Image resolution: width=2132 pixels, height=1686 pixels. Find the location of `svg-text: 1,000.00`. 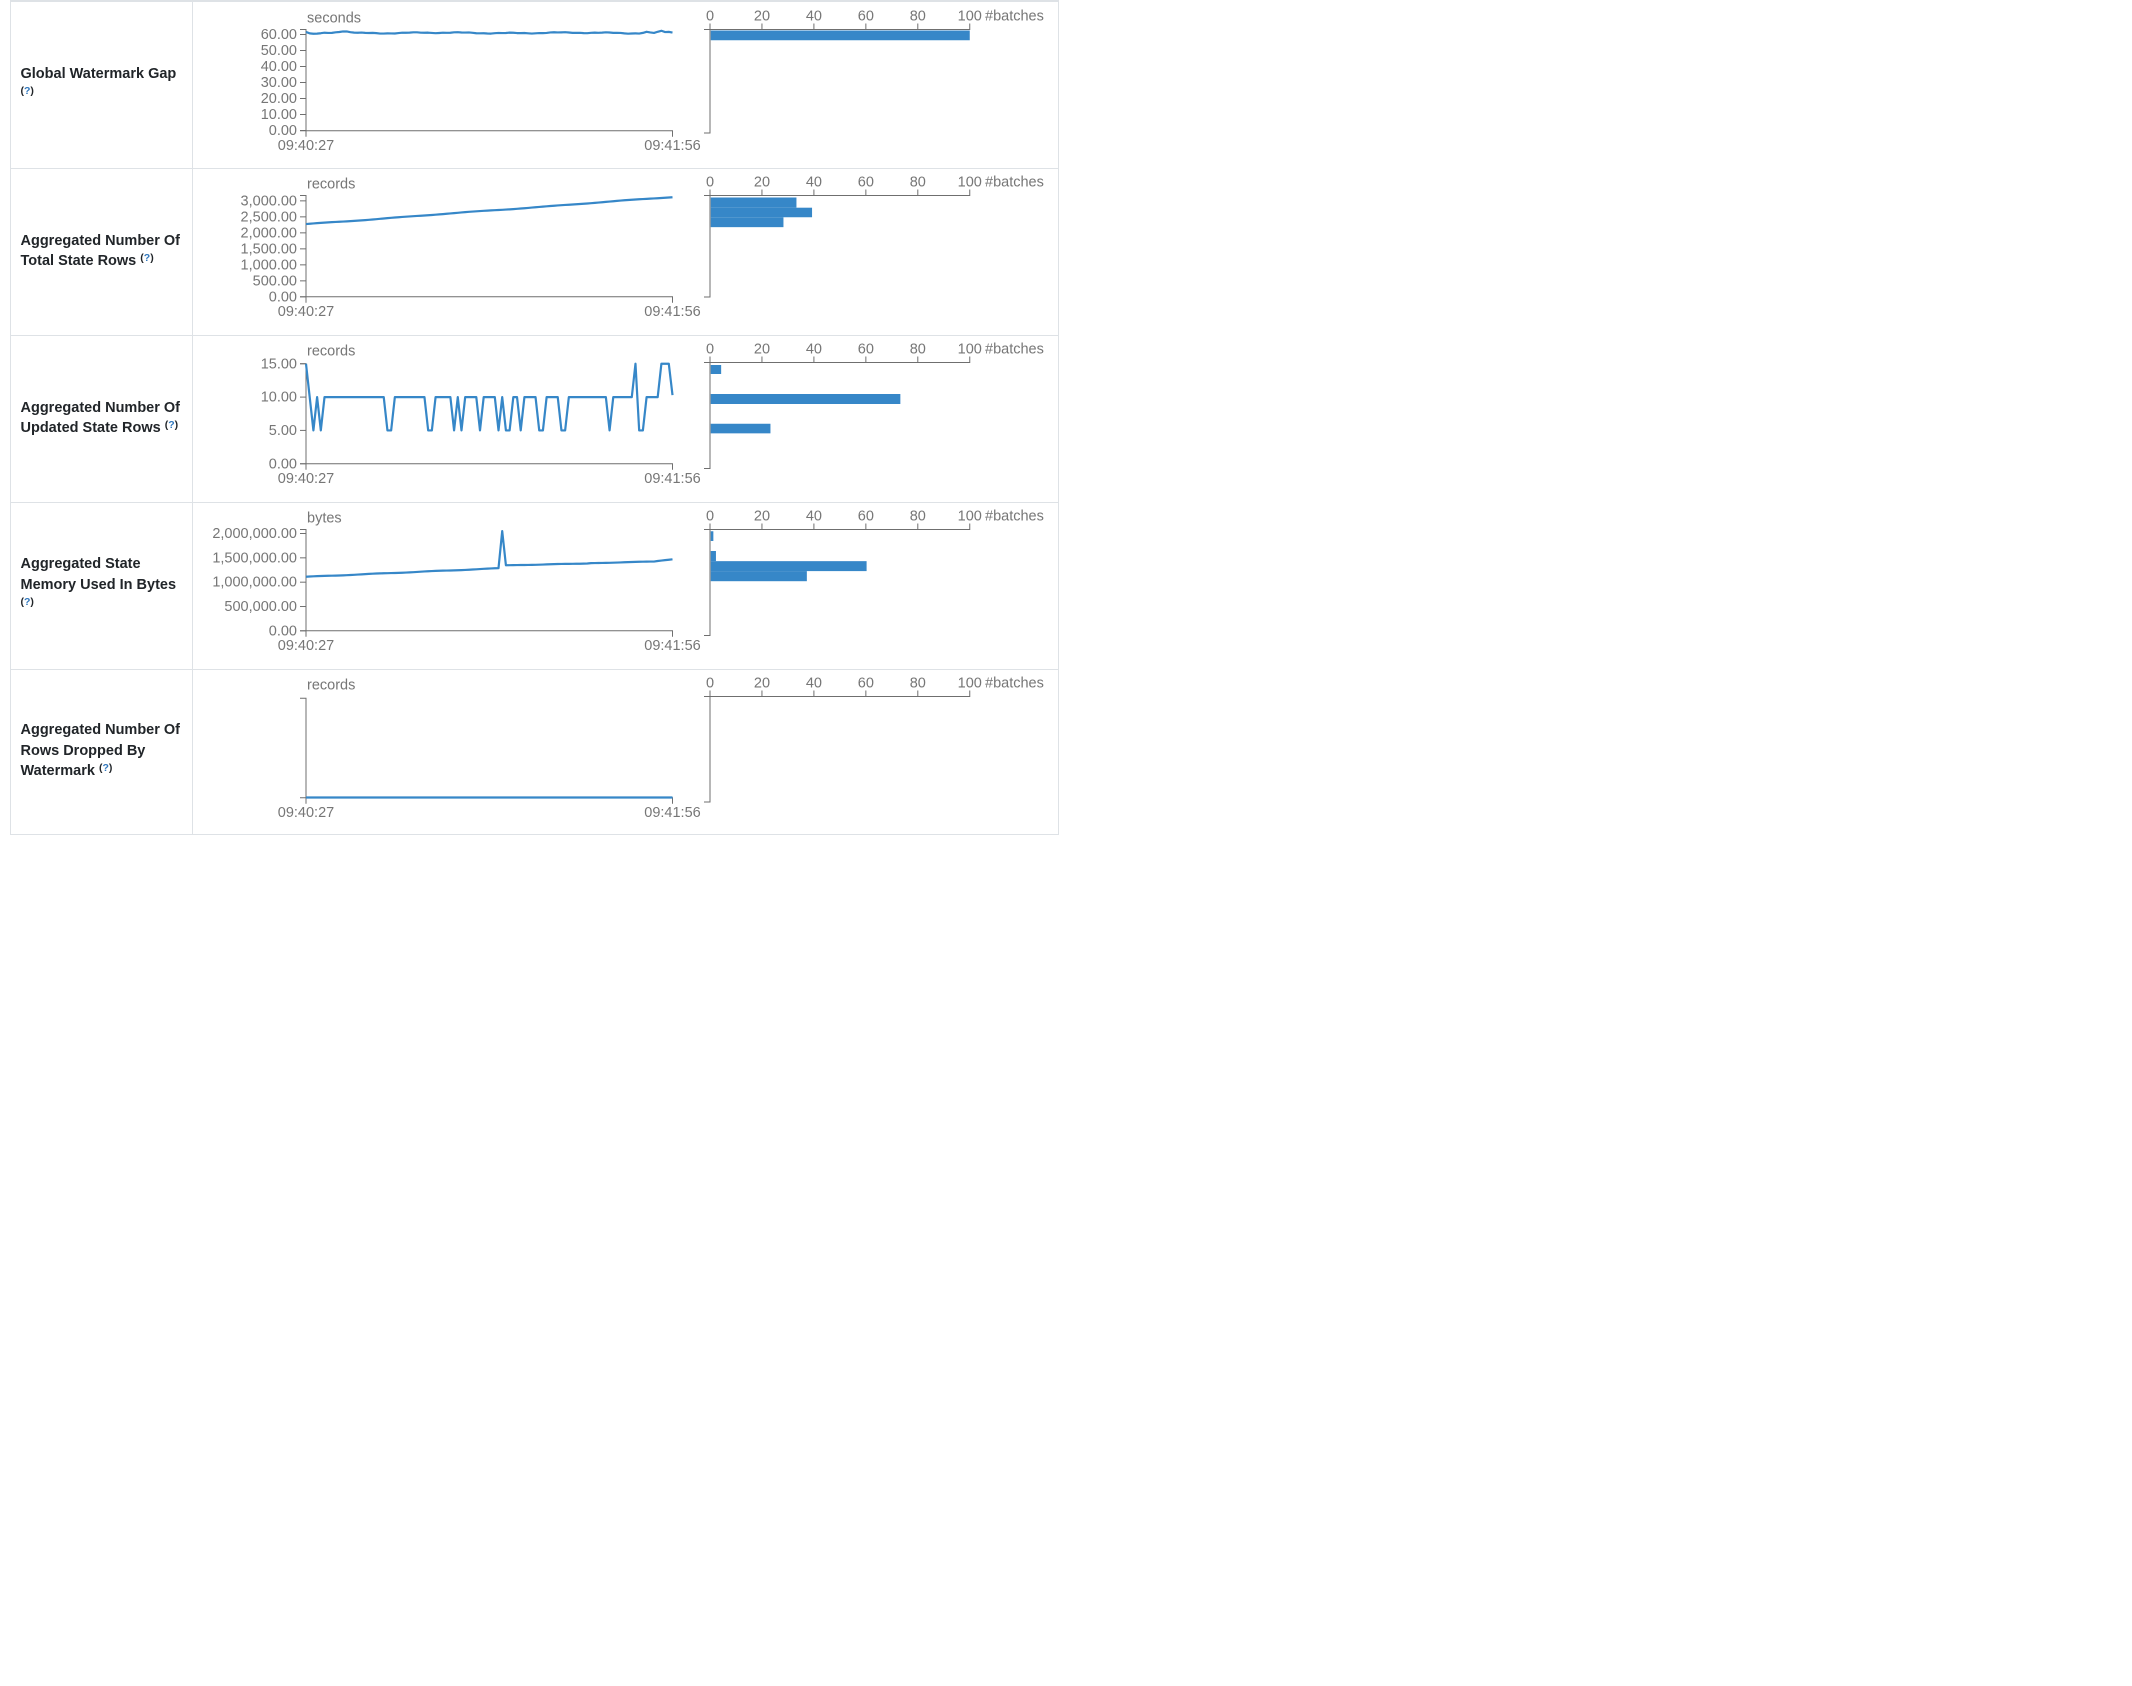

svg-text: 1,000.00 is located at coordinates (269, 265).